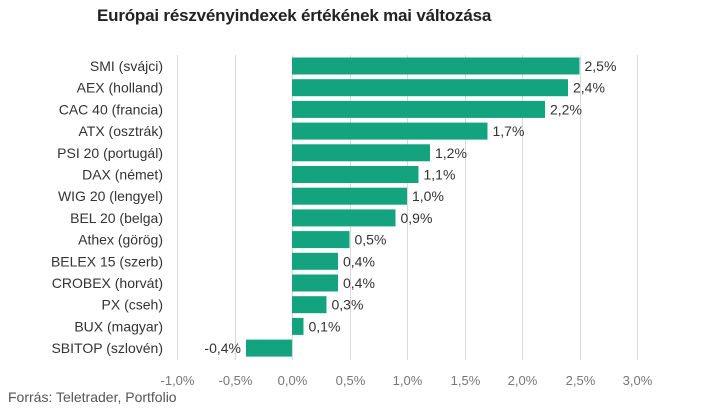  Describe the element at coordinates (222, 348) in the screenshot. I see `value-label: -0,4%` at that location.